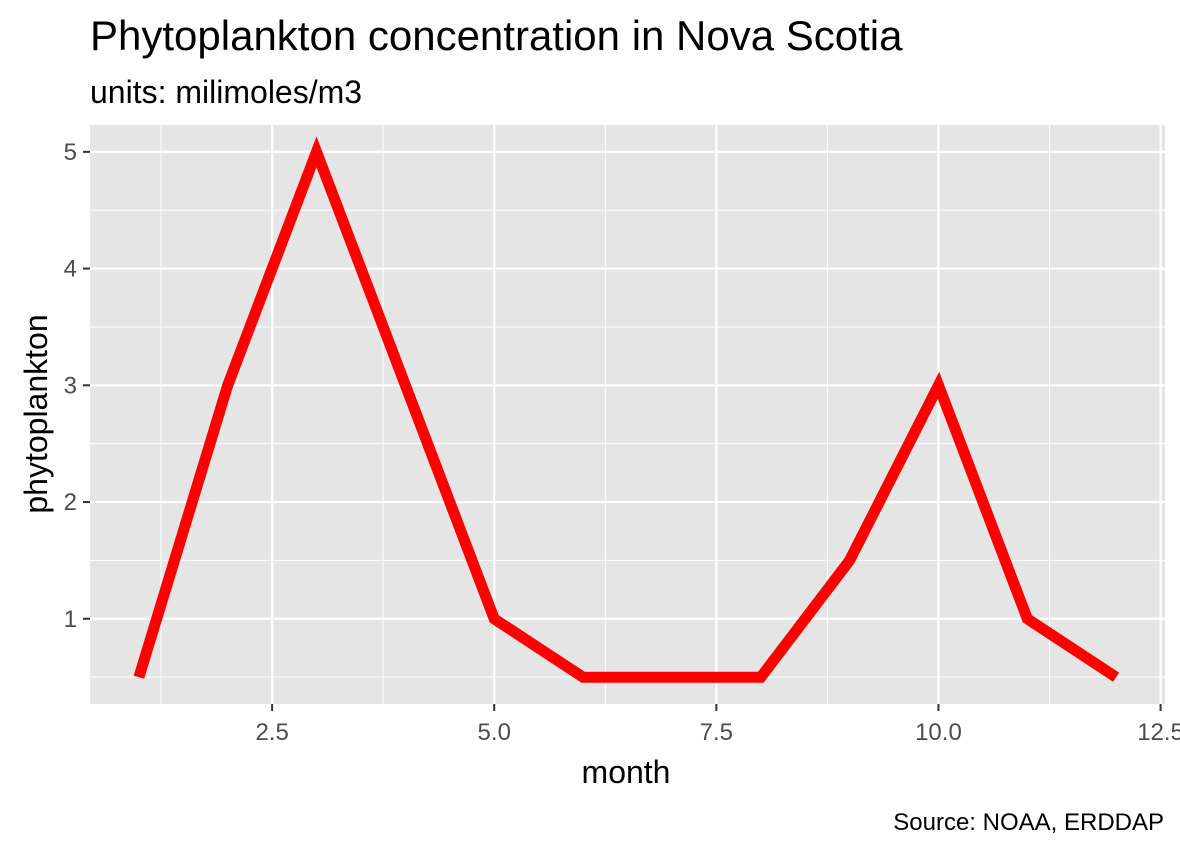 The image size is (1180, 850). What do you see at coordinates (938, 732) in the screenshot?
I see `x-tick-label: 10.0` at bounding box center [938, 732].